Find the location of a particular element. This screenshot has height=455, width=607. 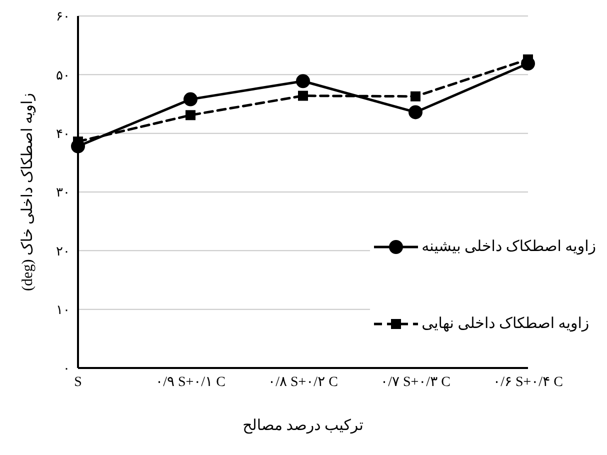

y-tick-label: ۲۰ is located at coordinates (63, 250).